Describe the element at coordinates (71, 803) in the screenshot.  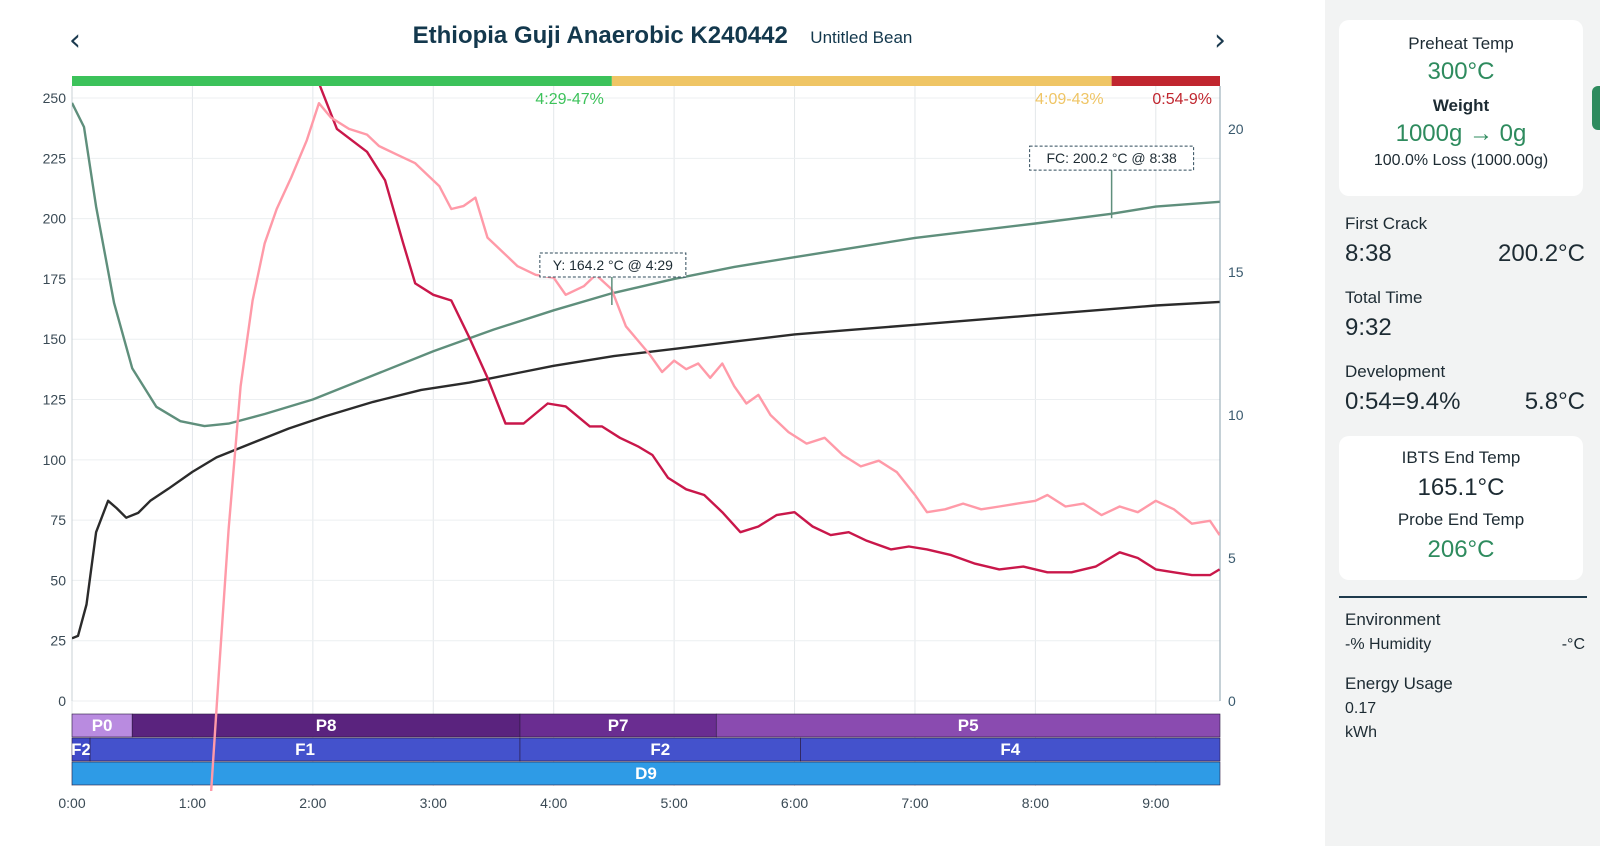
I see `x-tick-label: 0:00` at that location.